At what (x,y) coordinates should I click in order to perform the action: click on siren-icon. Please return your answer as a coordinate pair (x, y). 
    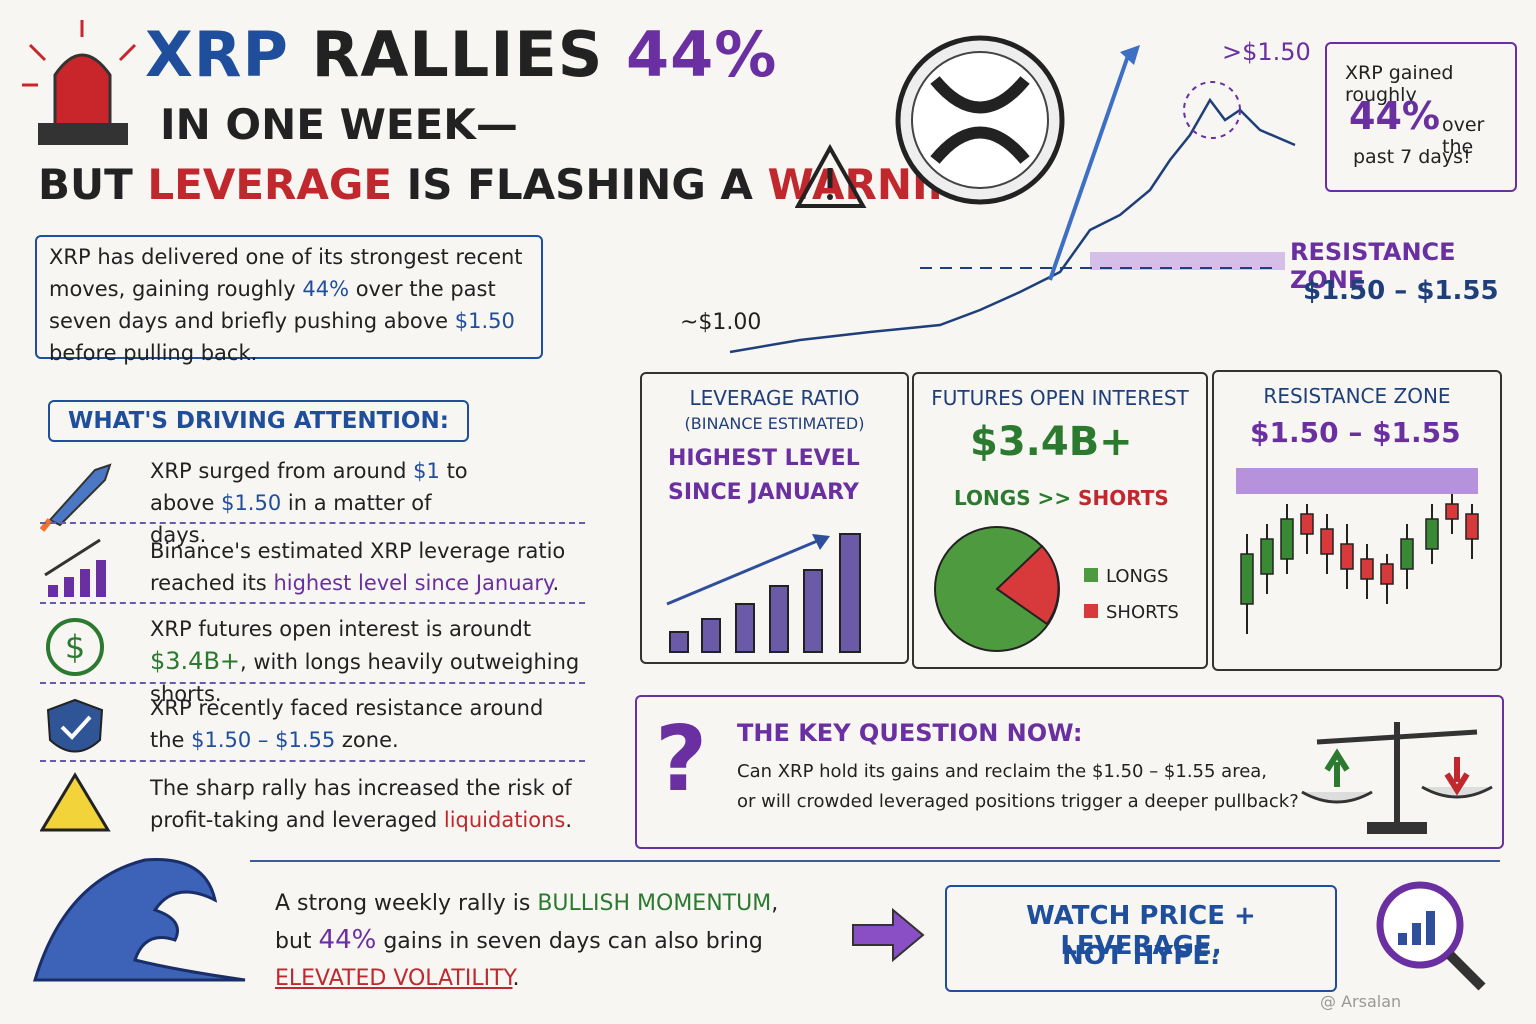
    Looking at the image, I should click on (79, 82).